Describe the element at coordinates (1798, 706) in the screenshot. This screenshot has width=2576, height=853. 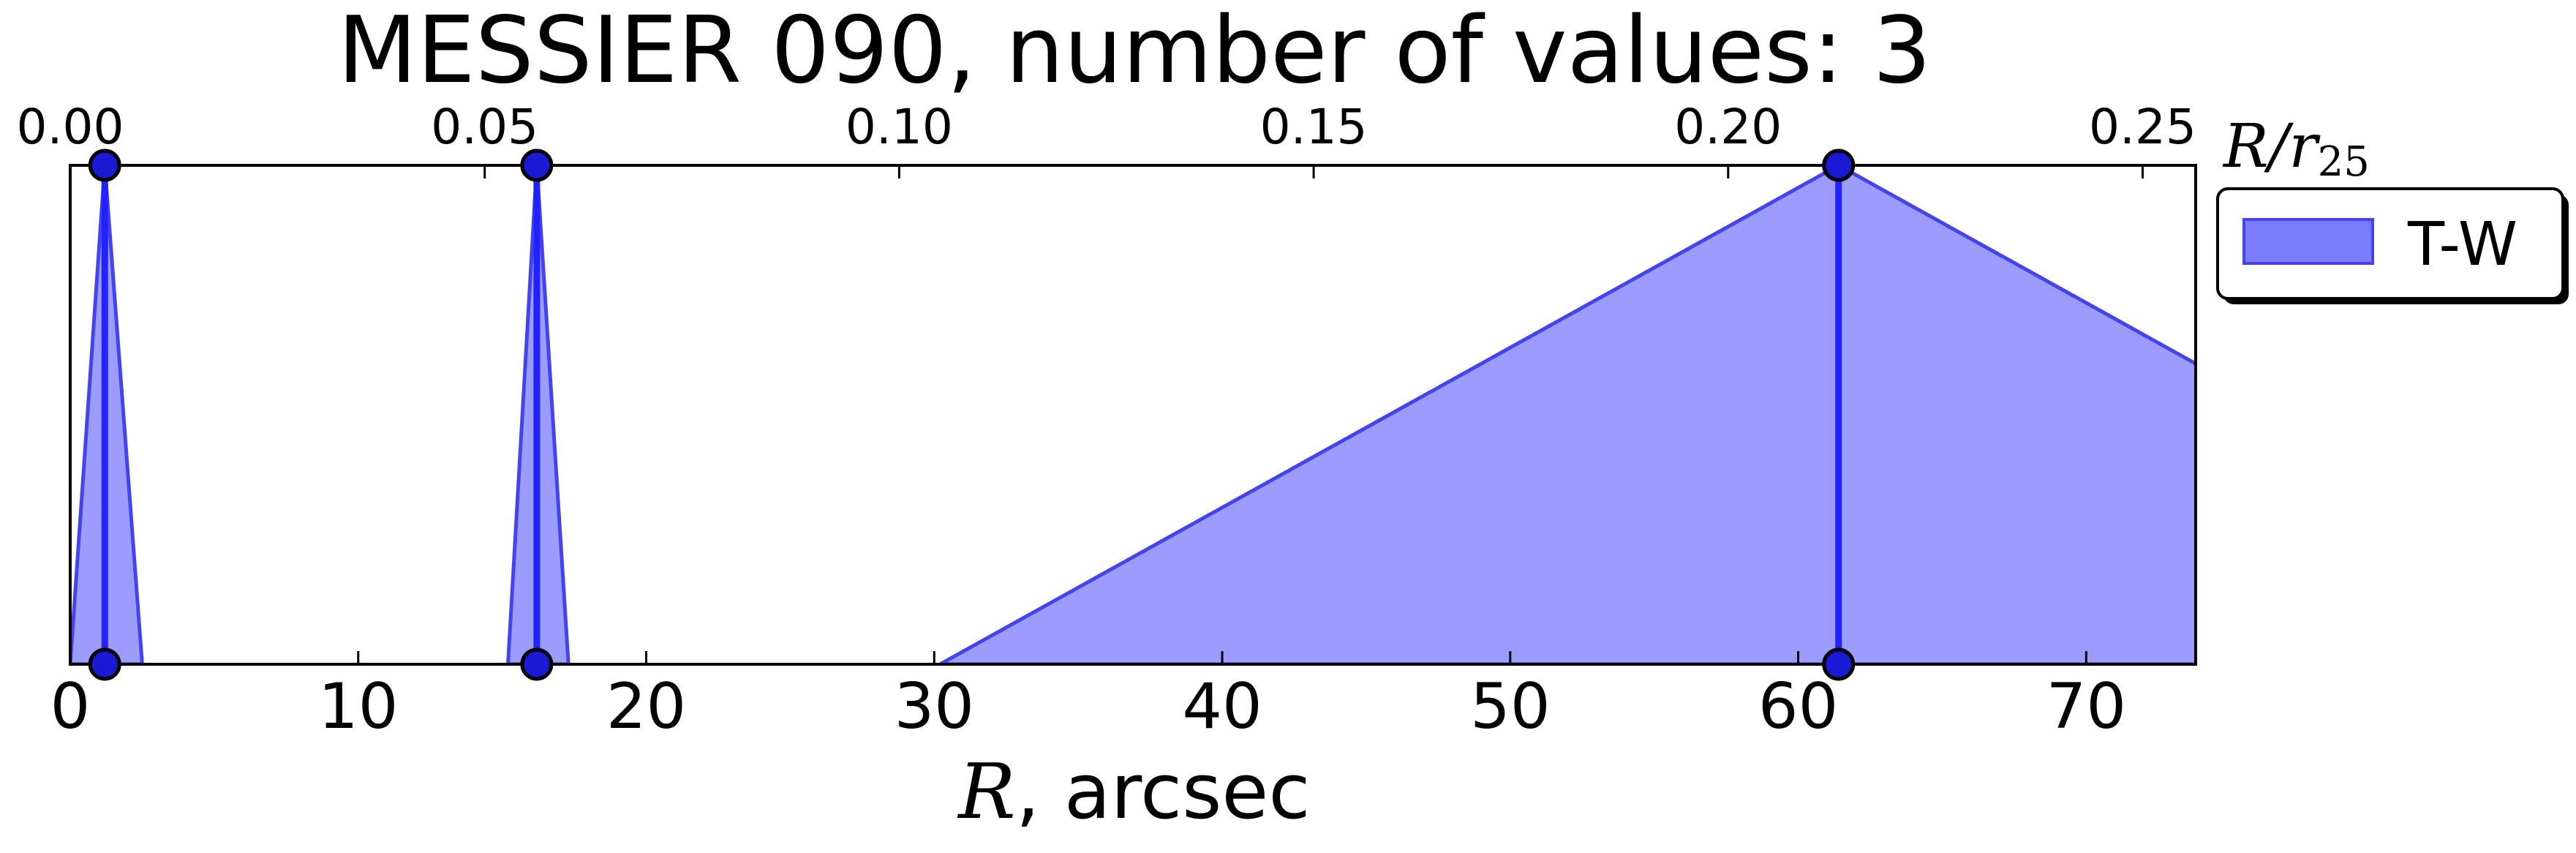
I see `x-tick-label: 60` at that location.